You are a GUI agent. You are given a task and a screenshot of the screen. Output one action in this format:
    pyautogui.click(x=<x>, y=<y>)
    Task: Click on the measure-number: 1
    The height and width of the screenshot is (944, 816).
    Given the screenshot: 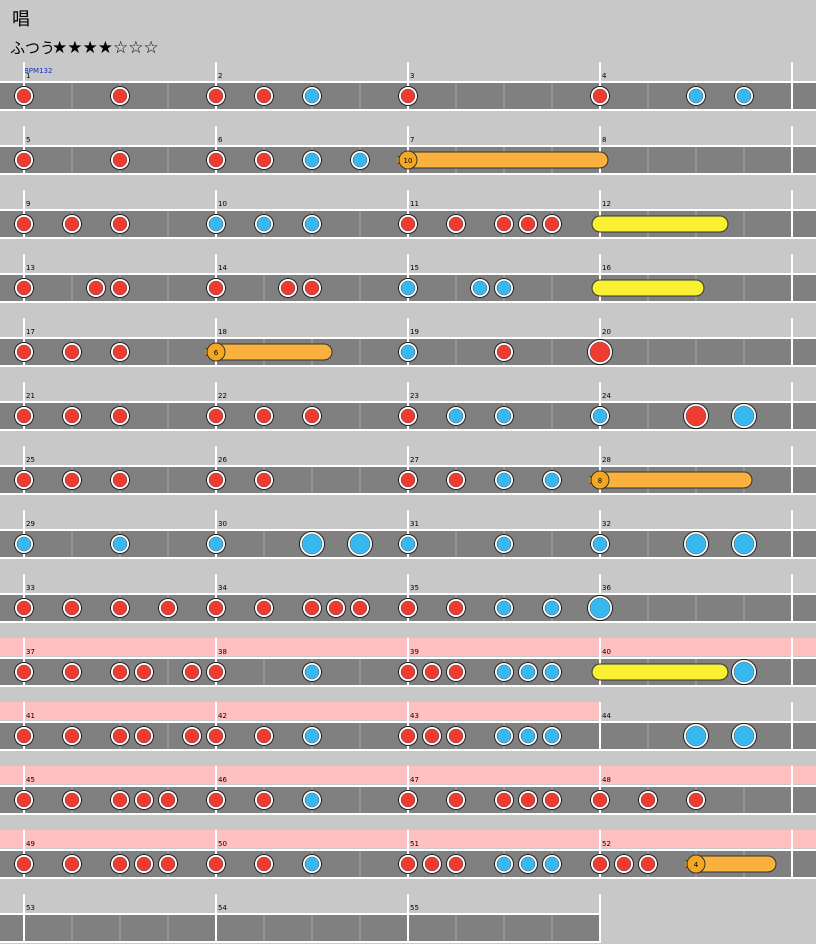 What is the action you would take?
    pyautogui.click(x=28, y=76)
    